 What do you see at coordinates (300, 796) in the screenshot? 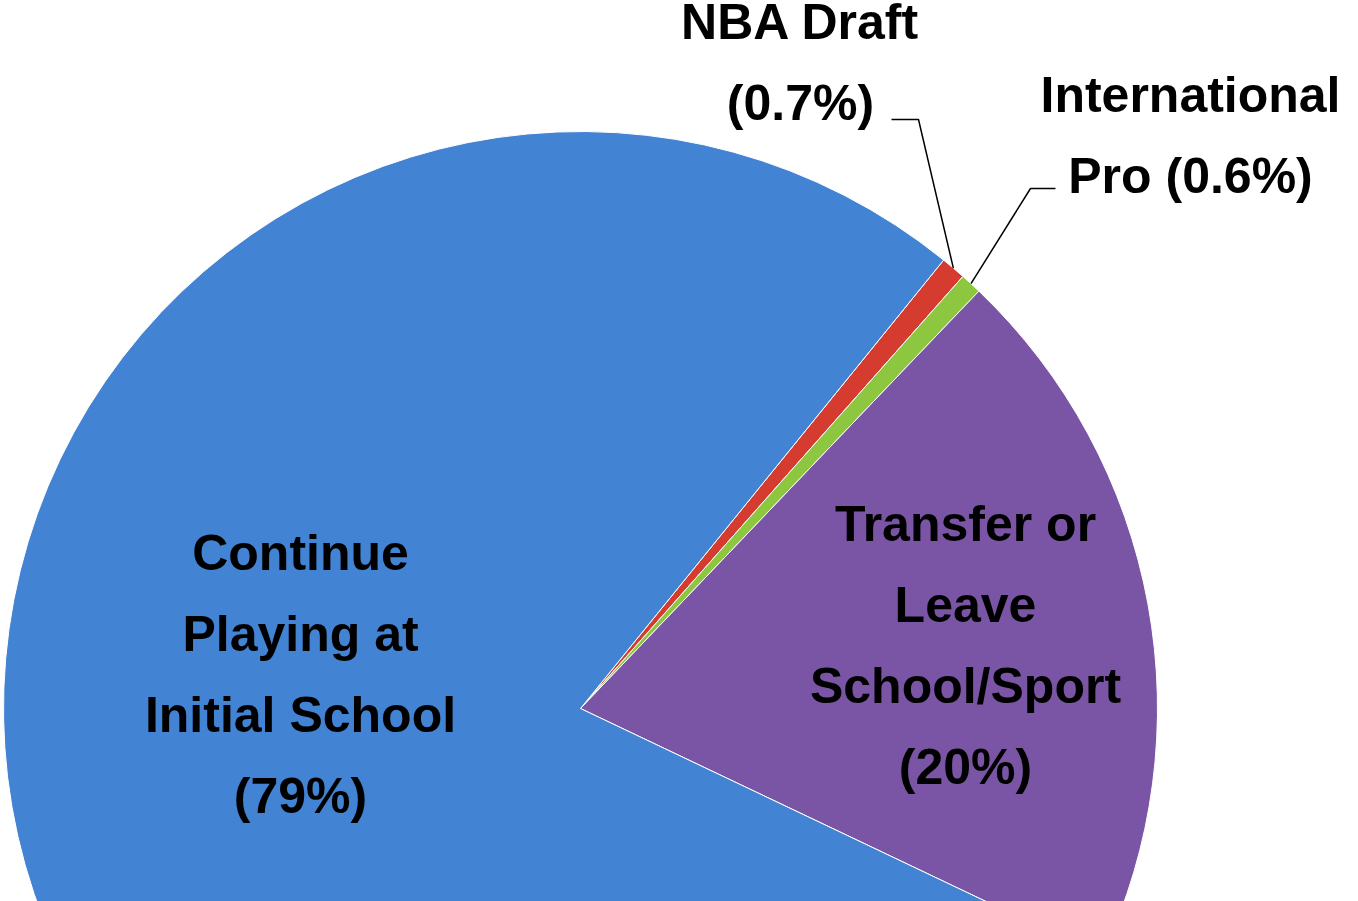
I see `data-label: (79%)` at bounding box center [300, 796].